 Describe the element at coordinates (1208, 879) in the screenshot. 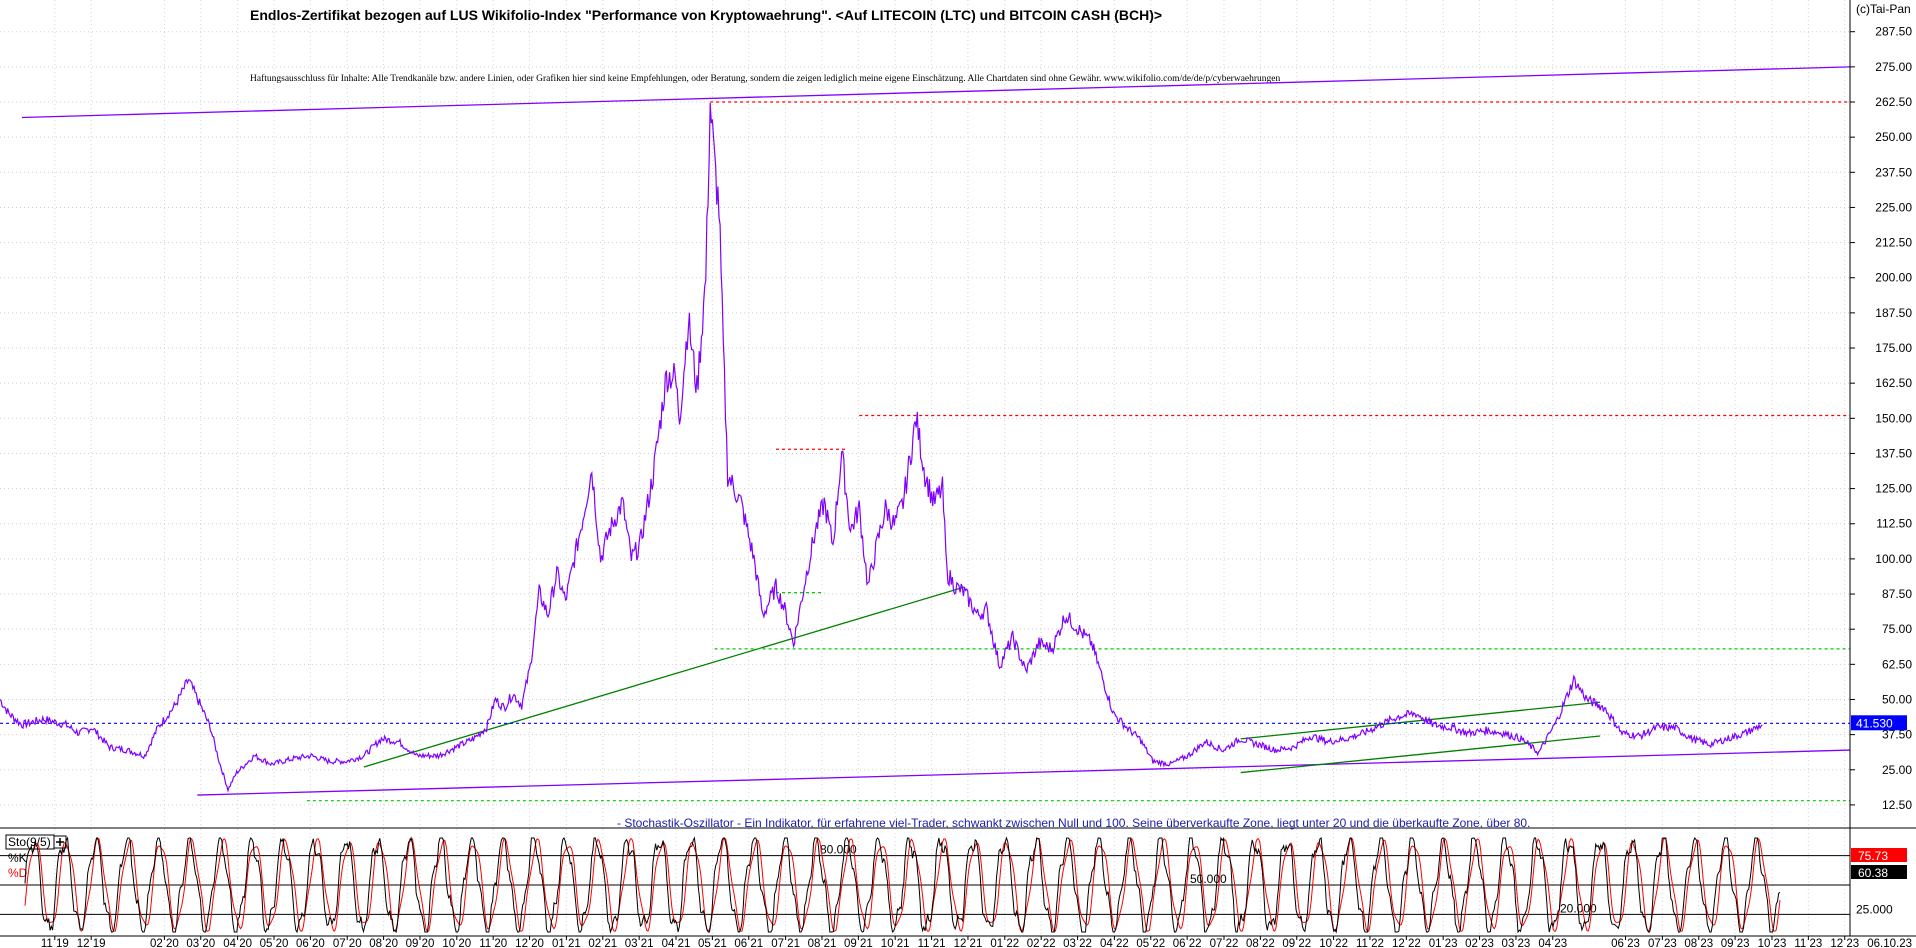

I see `oscillator-level-label: 50.000` at that location.